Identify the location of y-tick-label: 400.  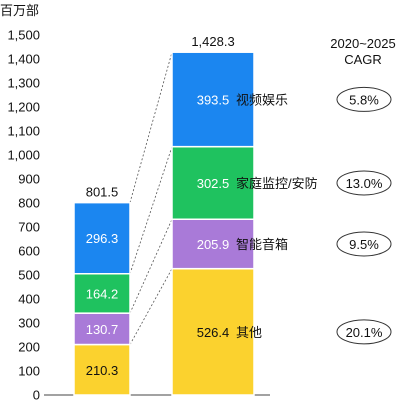
(29, 299).